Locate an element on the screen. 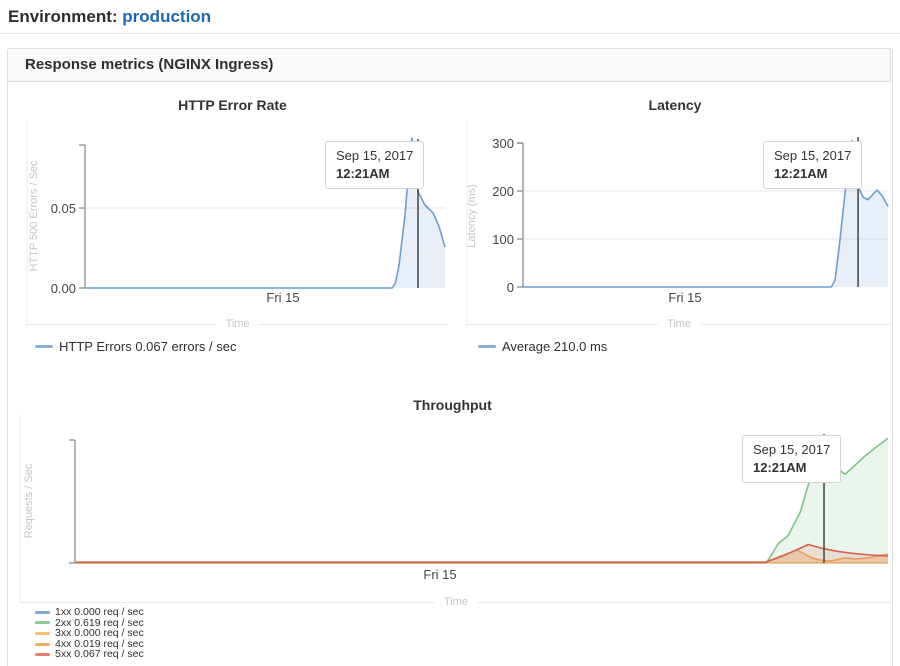 Image resolution: width=900 pixels, height=666 pixels. legend-label: 1xx 0.000 req / sec is located at coordinates (99, 612).